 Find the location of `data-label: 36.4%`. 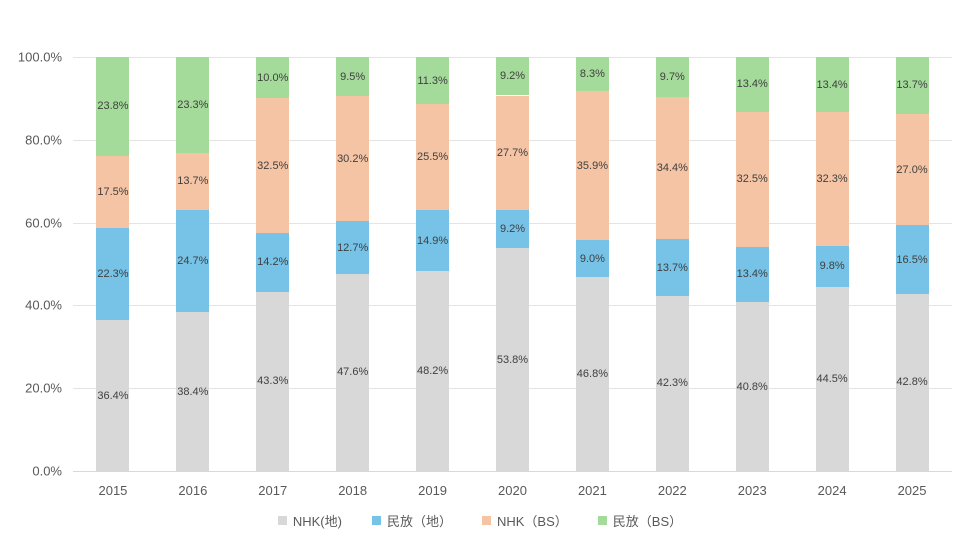

data-label: 36.4% is located at coordinates (113, 395).